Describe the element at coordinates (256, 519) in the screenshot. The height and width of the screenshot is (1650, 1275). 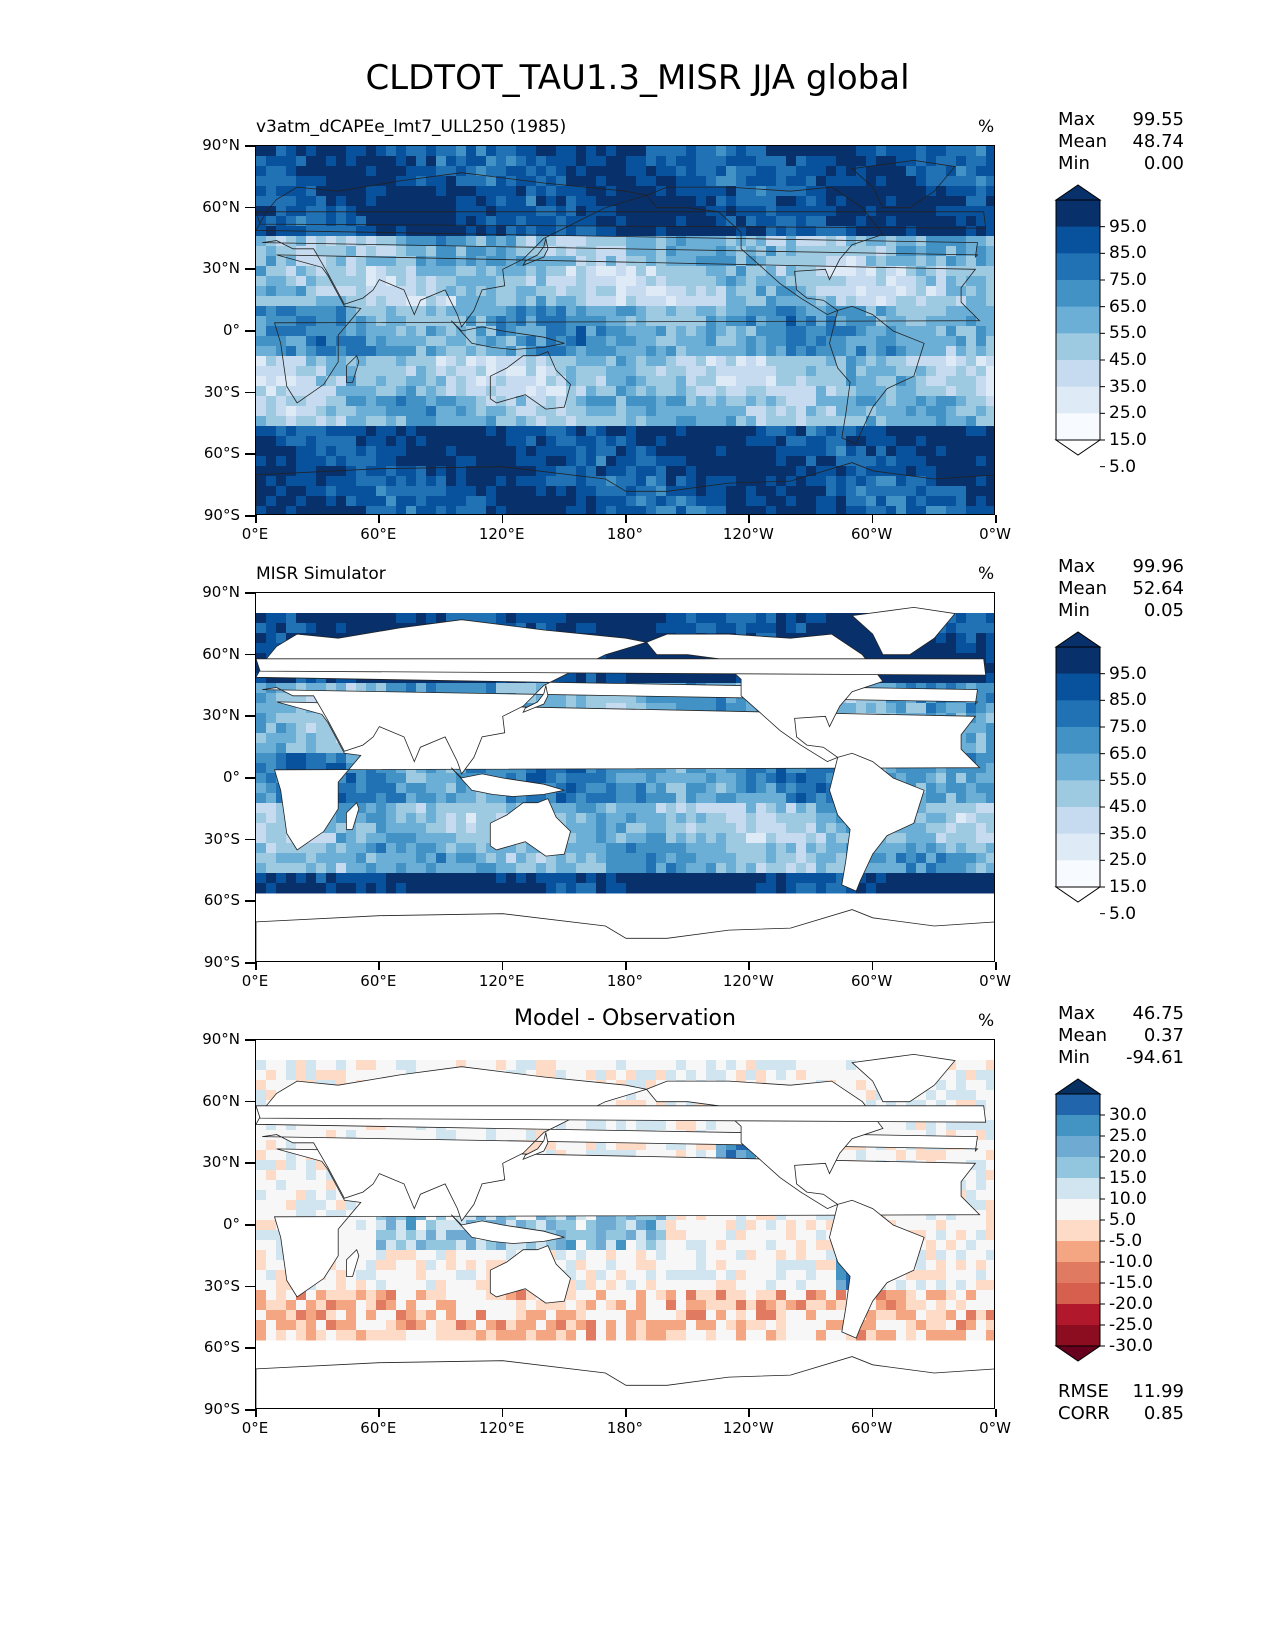
I see `lon-tick` at that location.